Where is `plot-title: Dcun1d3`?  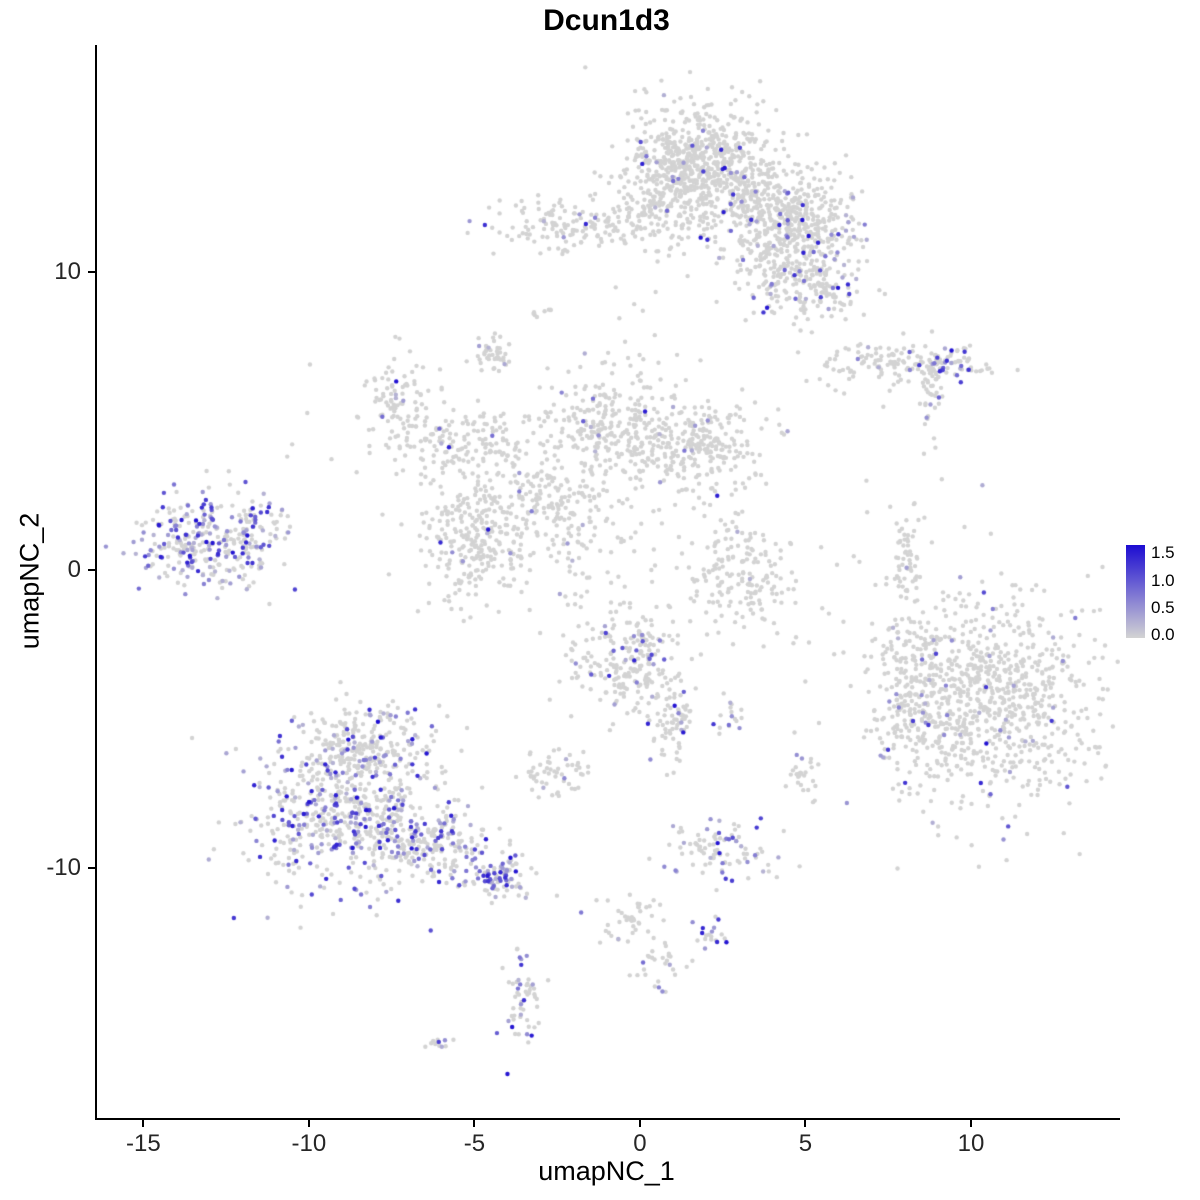
plot-title: Dcun1d3 is located at coordinates (606, 20).